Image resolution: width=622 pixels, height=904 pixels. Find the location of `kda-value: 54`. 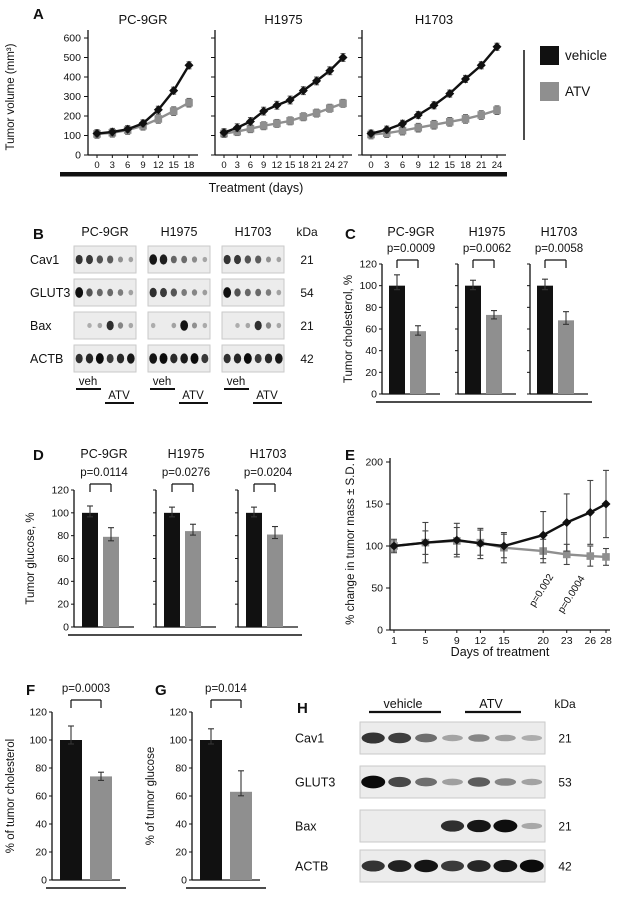

kda-value: 54 is located at coordinates (307, 293).